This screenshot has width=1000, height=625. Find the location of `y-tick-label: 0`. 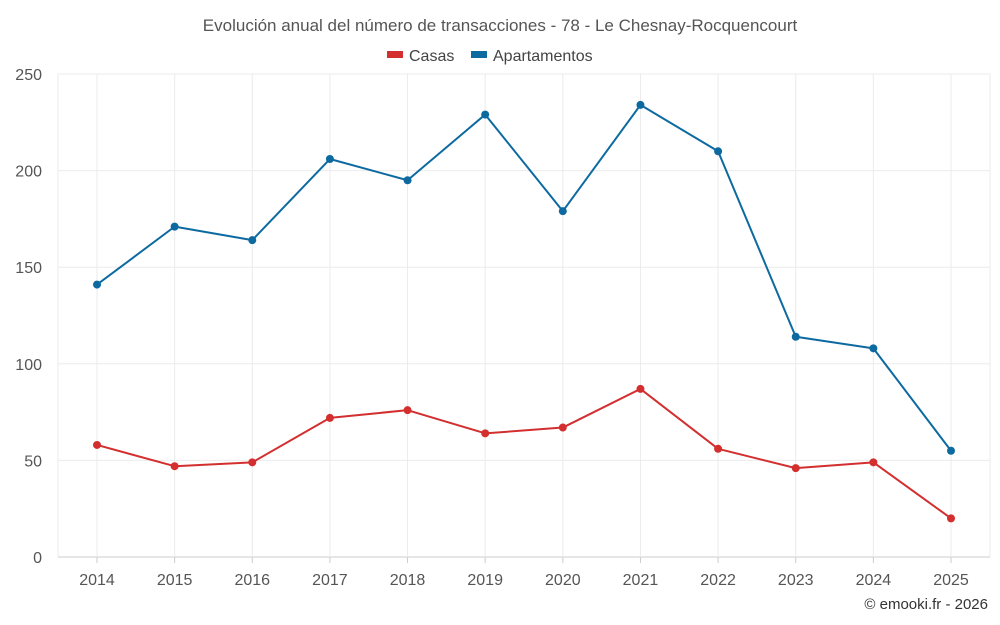

y-tick-label: 0 is located at coordinates (37, 558).